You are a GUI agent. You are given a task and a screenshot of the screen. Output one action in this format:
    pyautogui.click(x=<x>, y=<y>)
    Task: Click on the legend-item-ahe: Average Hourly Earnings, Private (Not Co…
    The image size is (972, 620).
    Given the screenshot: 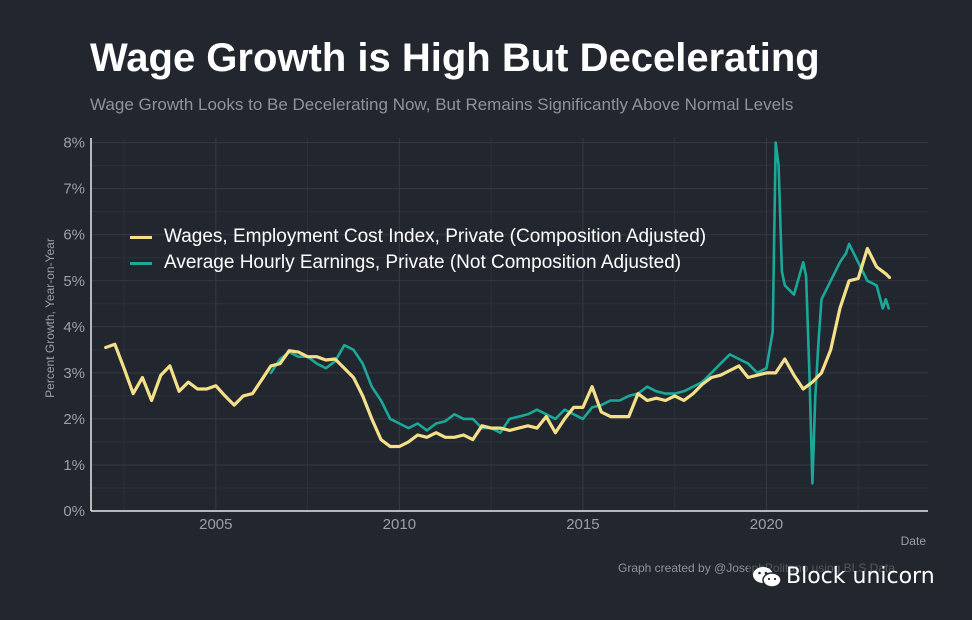 What is the action you would take?
    pyautogui.click(x=418, y=263)
    